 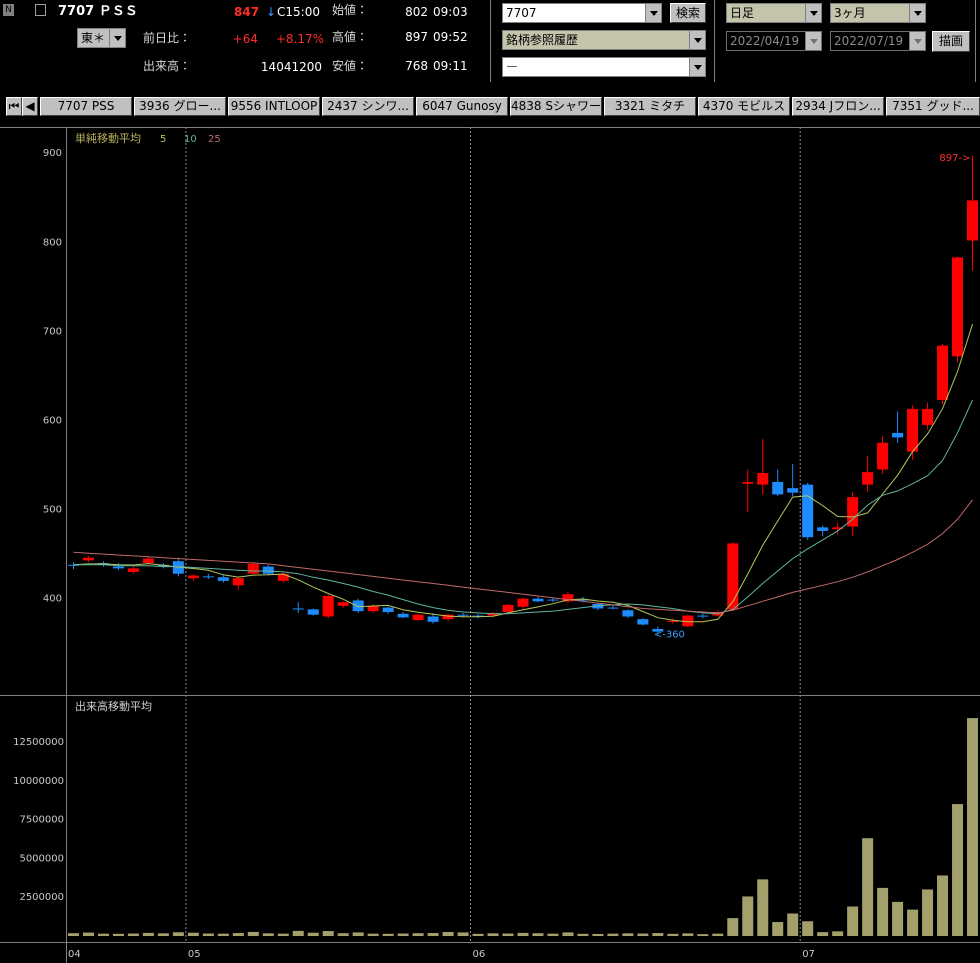 What do you see at coordinates (8, 10) in the screenshot?
I see `badge: N` at bounding box center [8, 10].